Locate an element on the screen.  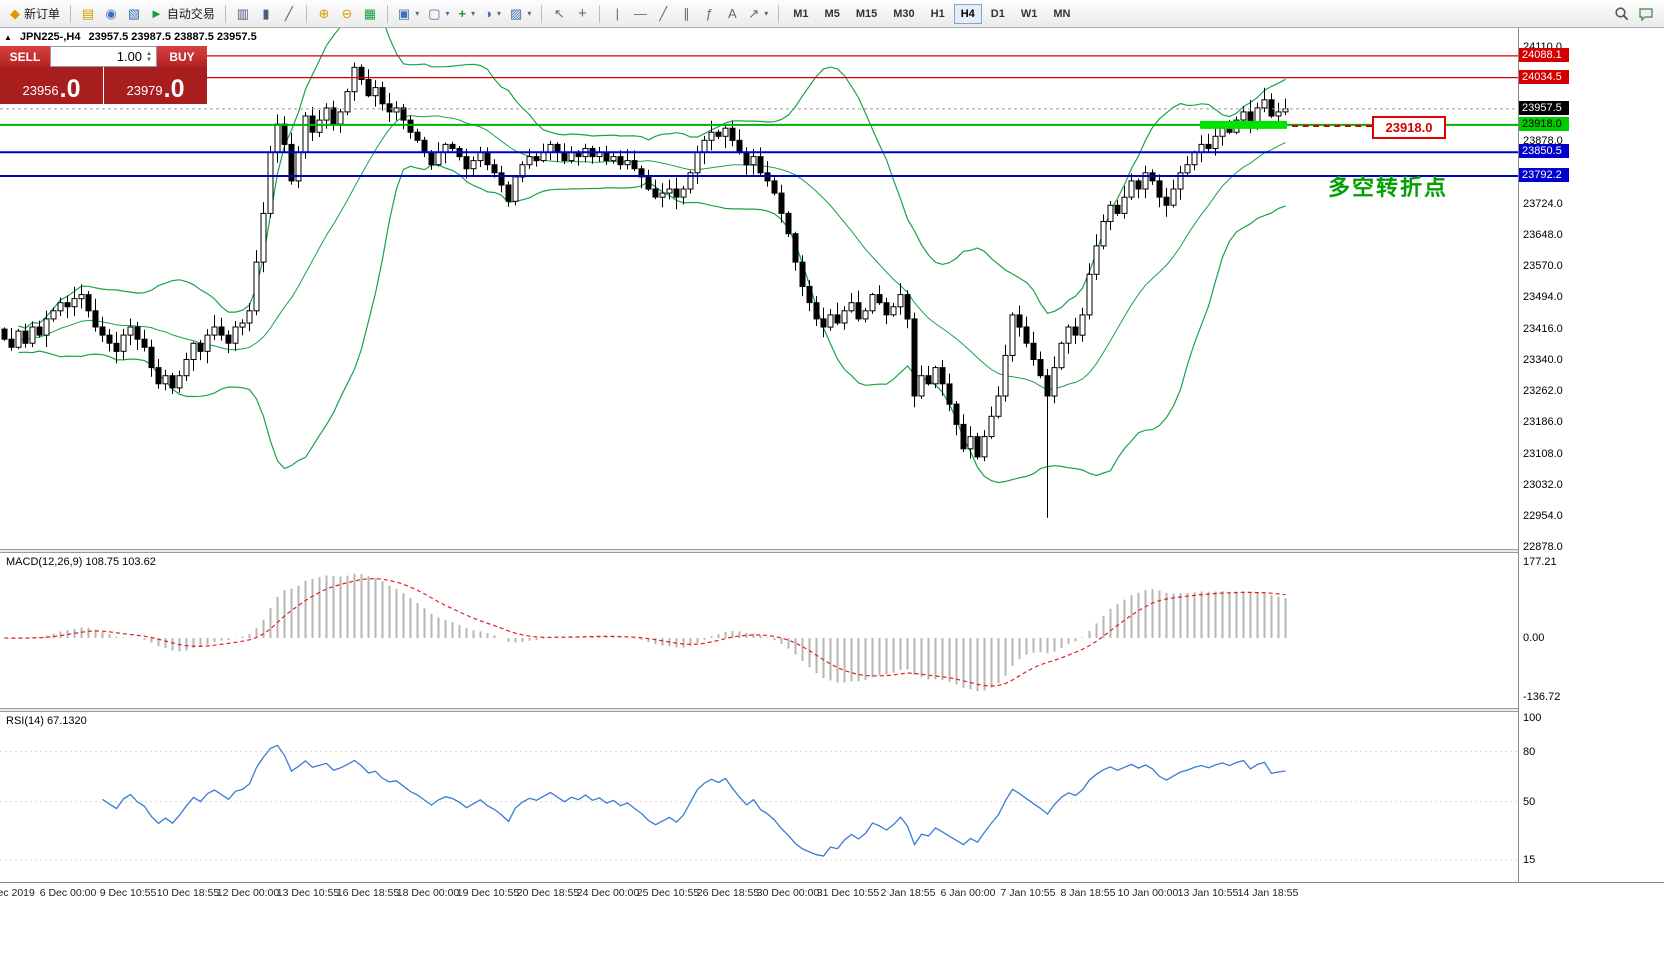
templates-icon: ▨ is located at coordinates (516, 13).